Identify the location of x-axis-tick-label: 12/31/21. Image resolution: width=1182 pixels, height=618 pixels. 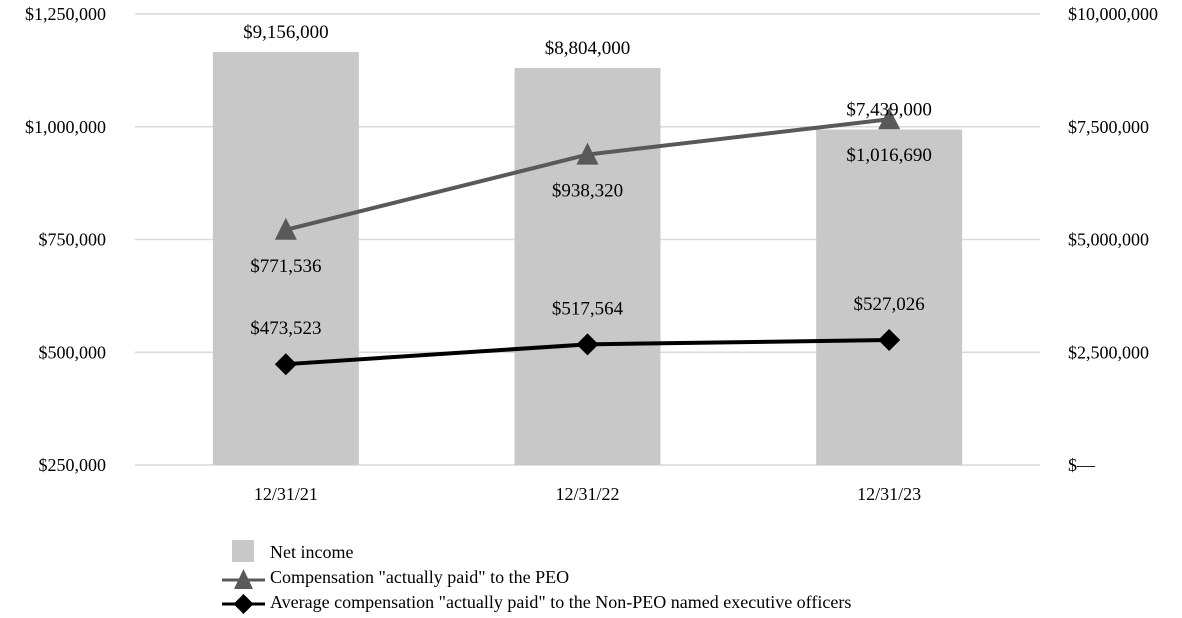
(286, 494).